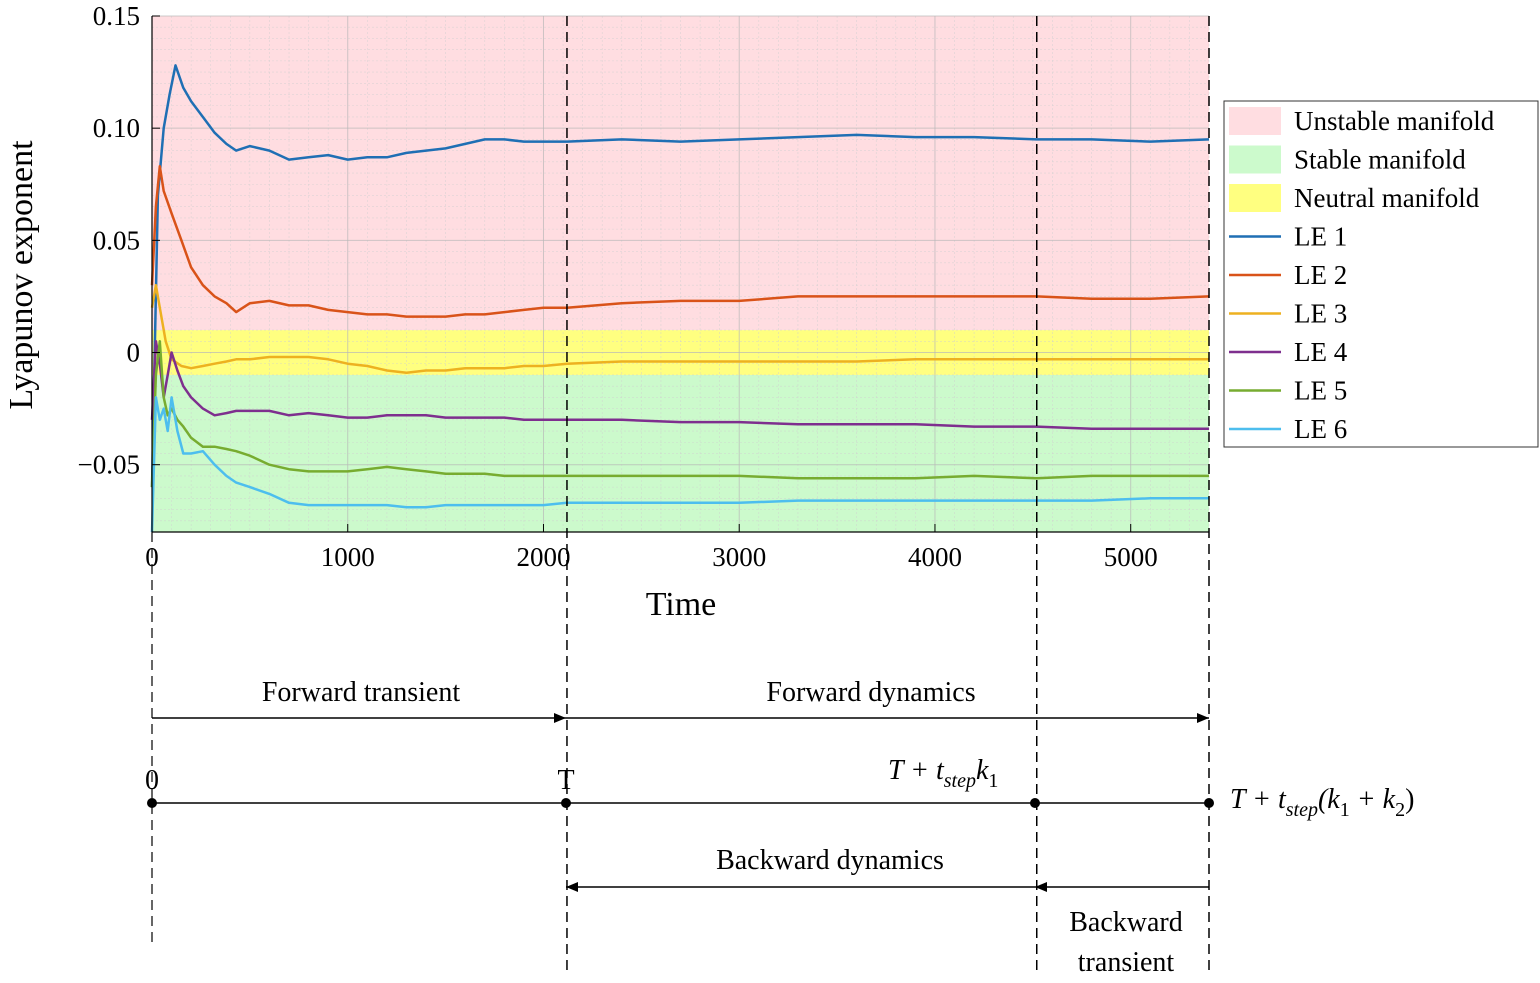  Describe the element at coordinates (679, 328) in the screenshot. I see `series-line-le3` at that location.